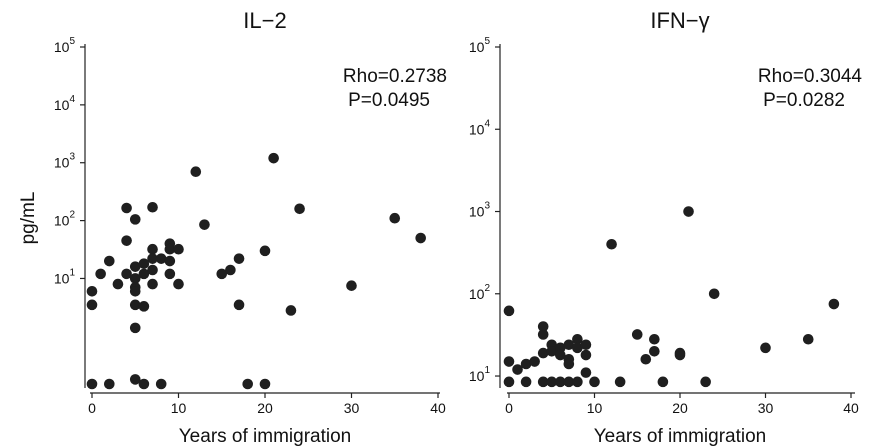 This screenshot has height=446, width=872. What do you see at coordinates (487, 206) in the screenshot?
I see `y-tick-exponent: 3` at bounding box center [487, 206].